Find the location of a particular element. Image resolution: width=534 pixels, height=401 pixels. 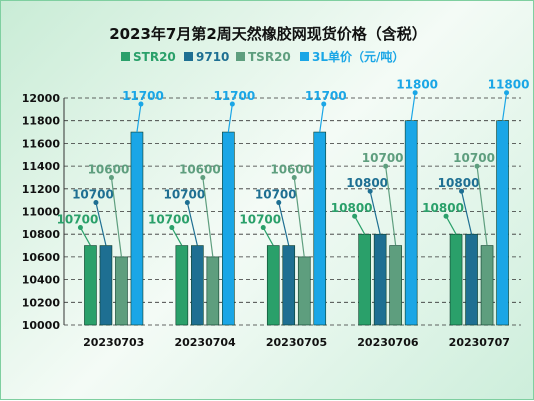

y-tick-label: 11000 is located at coordinates (41, 212).